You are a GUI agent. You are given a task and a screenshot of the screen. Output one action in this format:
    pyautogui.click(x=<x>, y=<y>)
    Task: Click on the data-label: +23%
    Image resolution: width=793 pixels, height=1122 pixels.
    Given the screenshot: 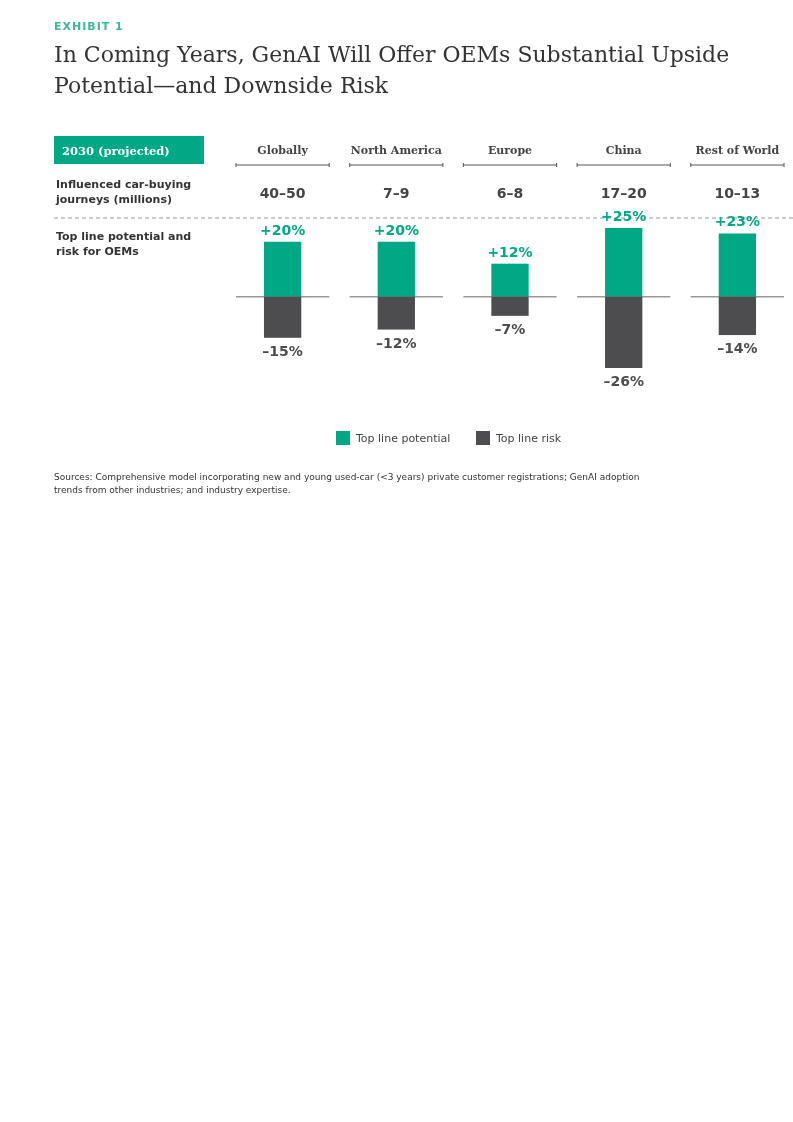 What is the action you would take?
    pyautogui.click(x=737, y=221)
    